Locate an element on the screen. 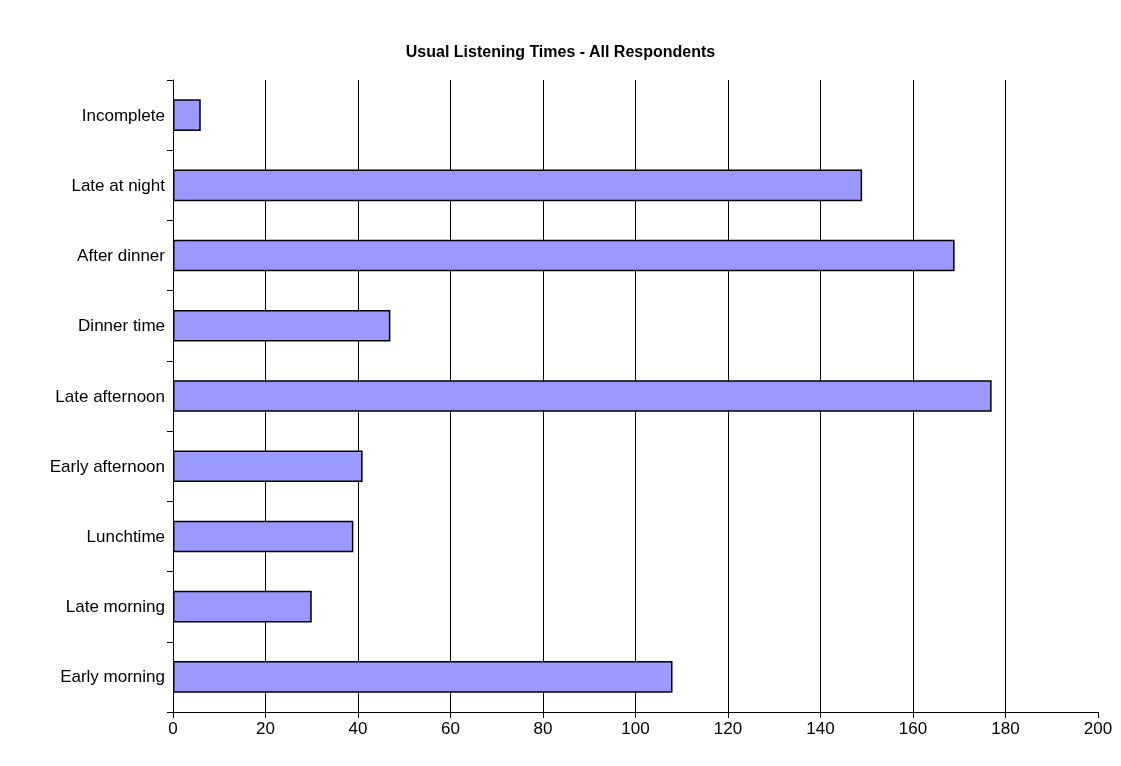 This screenshot has height=766, width=1121. x-tick-label: 120 is located at coordinates (728, 728).